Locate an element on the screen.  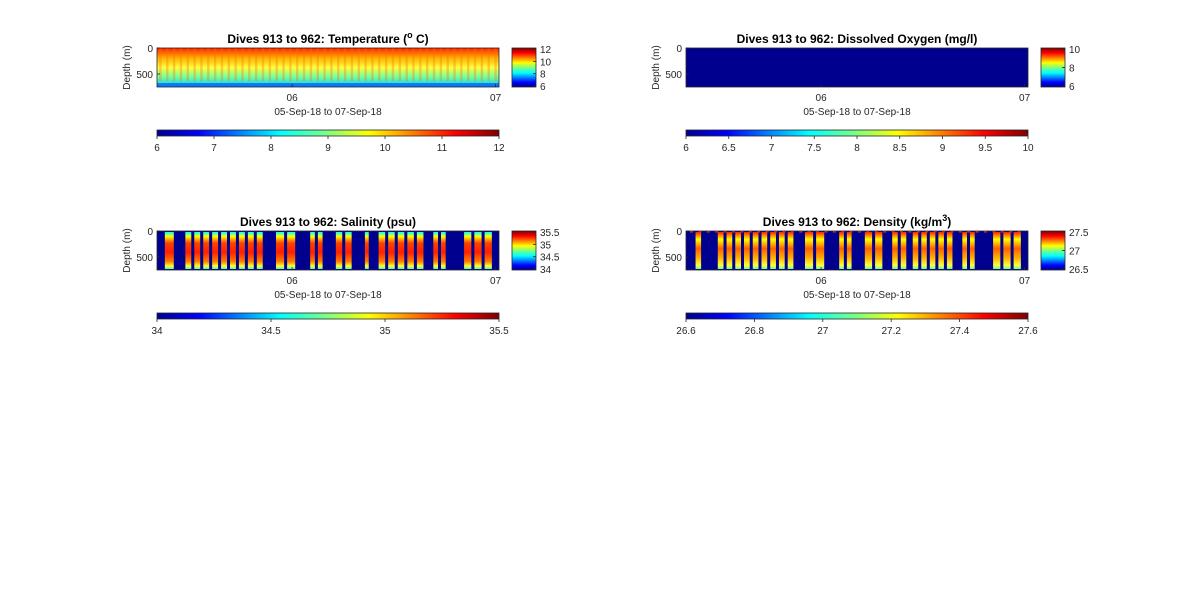
colorbar-horizontal-tick-label: 12 is located at coordinates (499, 148).